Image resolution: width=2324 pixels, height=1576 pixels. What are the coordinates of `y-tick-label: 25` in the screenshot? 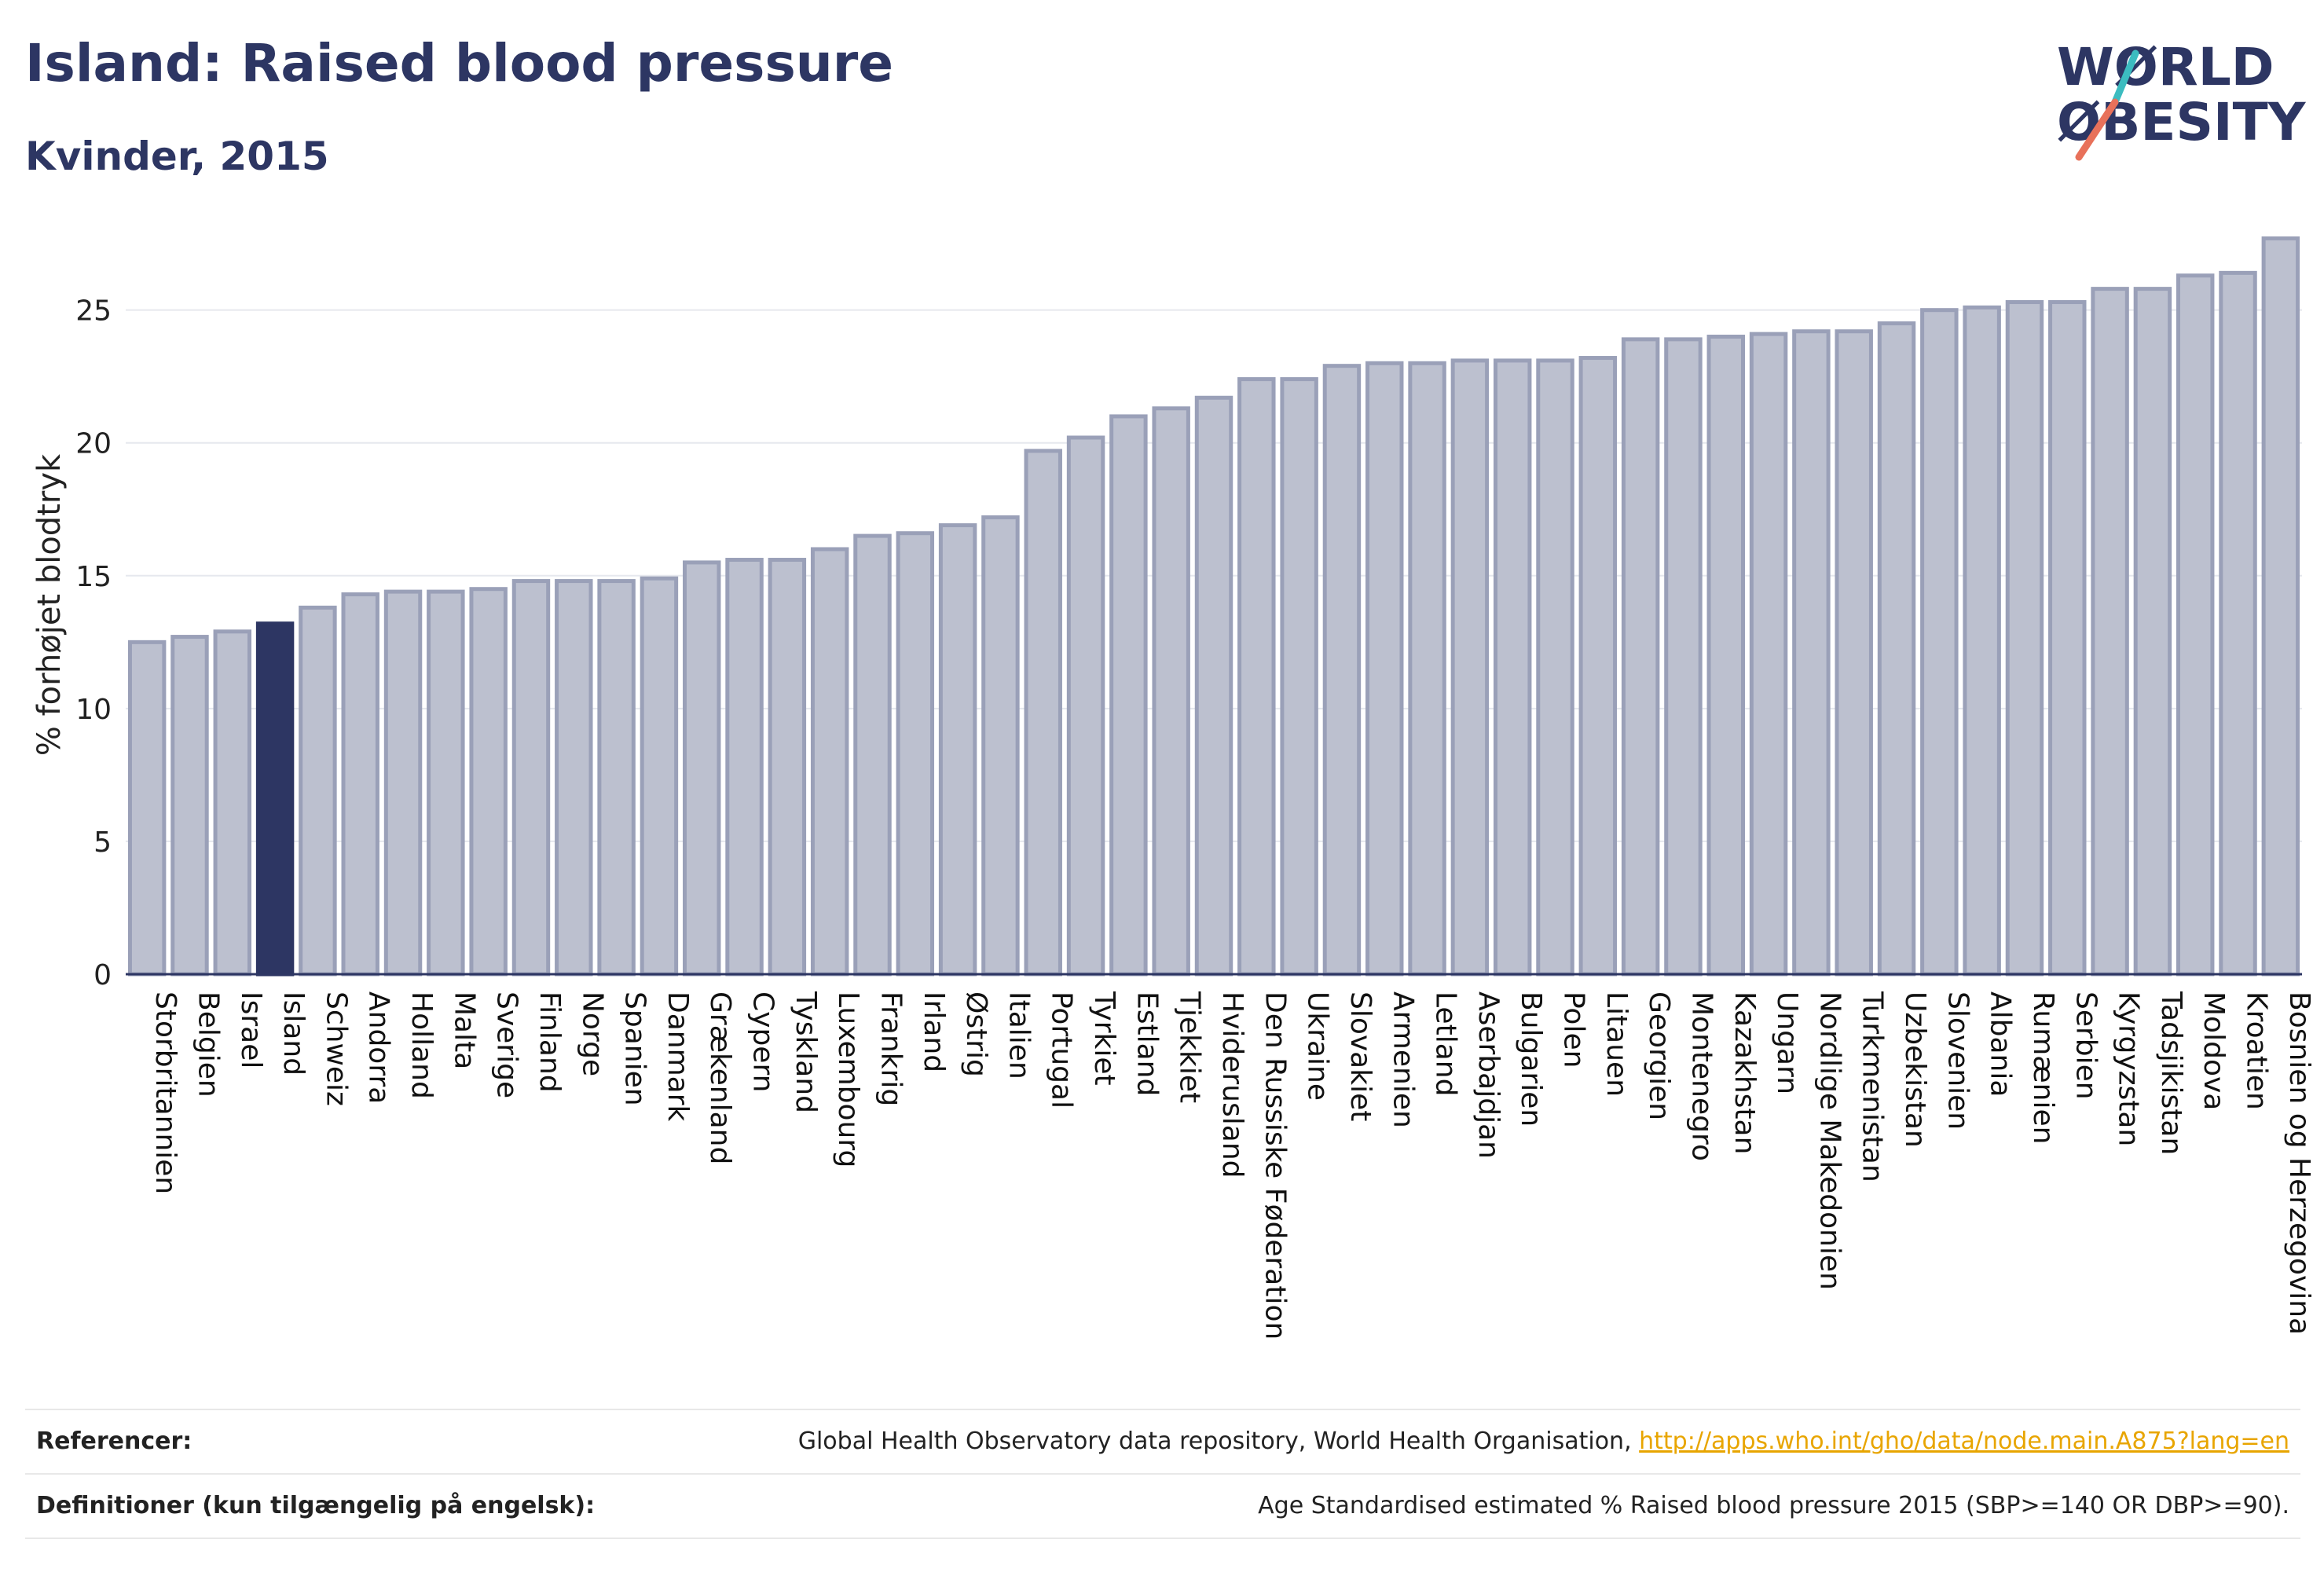 It's located at (93, 311).